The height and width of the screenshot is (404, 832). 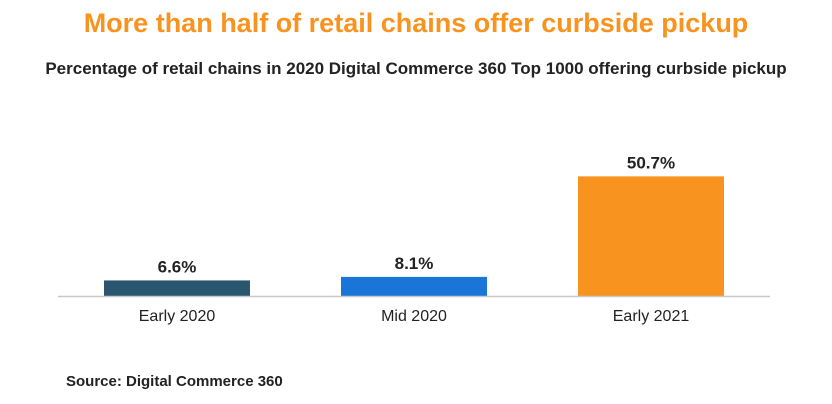 I want to click on x-tick-label: Early 2021, so click(x=651, y=316).